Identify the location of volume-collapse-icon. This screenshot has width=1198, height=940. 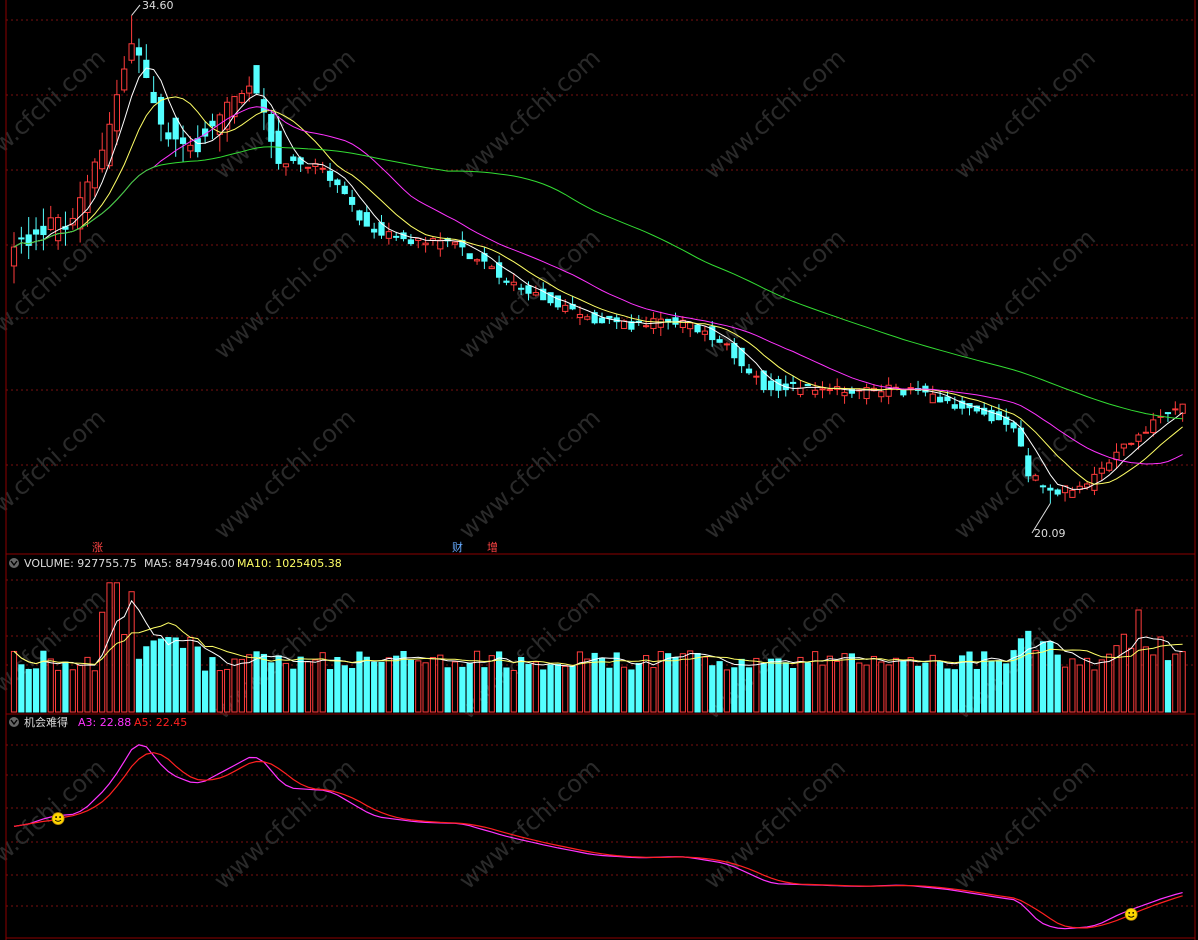
(14, 563).